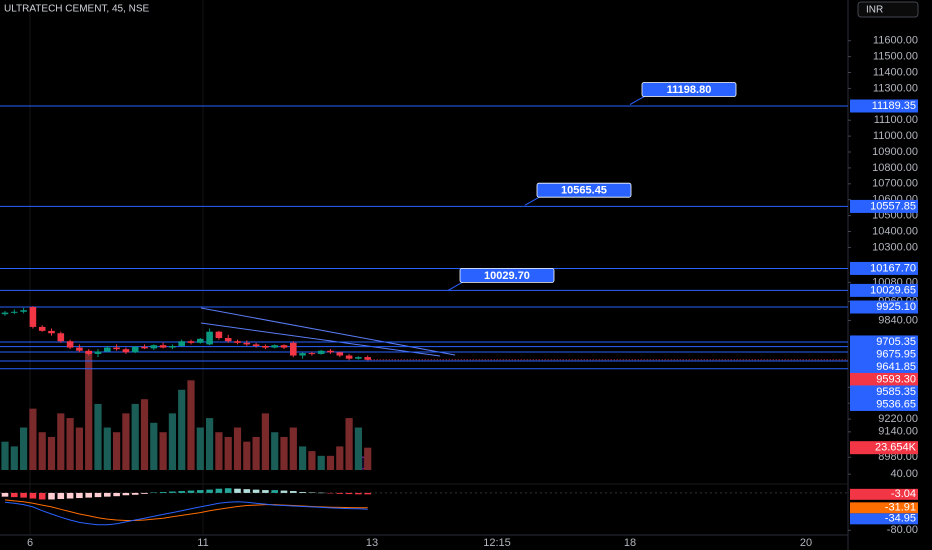 This screenshot has width=932, height=550. Describe the element at coordinates (186, 513) in the screenshot. I see `macd-line` at that location.